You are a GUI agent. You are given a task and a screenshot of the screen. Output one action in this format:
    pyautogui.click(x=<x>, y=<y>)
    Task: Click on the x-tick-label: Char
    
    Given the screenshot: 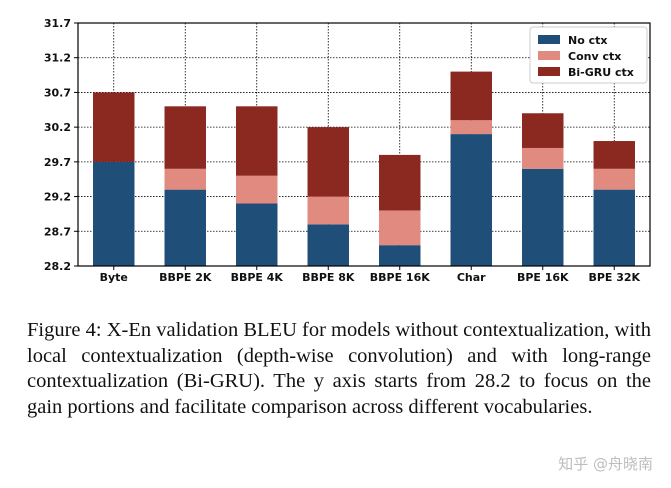 What is the action you would take?
    pyautogui.click(x=471, y=277)
    